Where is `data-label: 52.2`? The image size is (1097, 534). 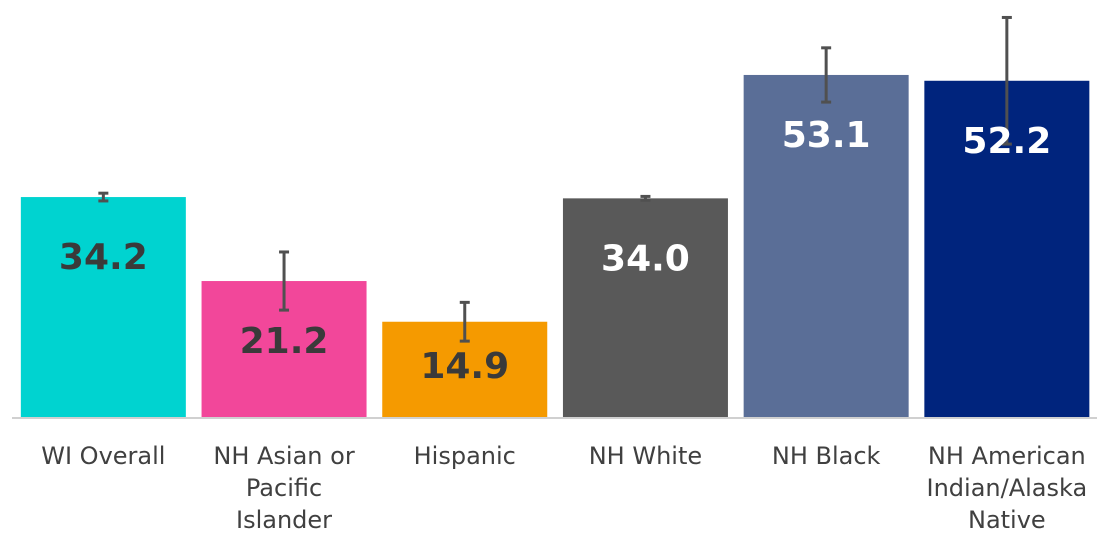 data-label: 52.2 is located at coordinates (1006, 141).